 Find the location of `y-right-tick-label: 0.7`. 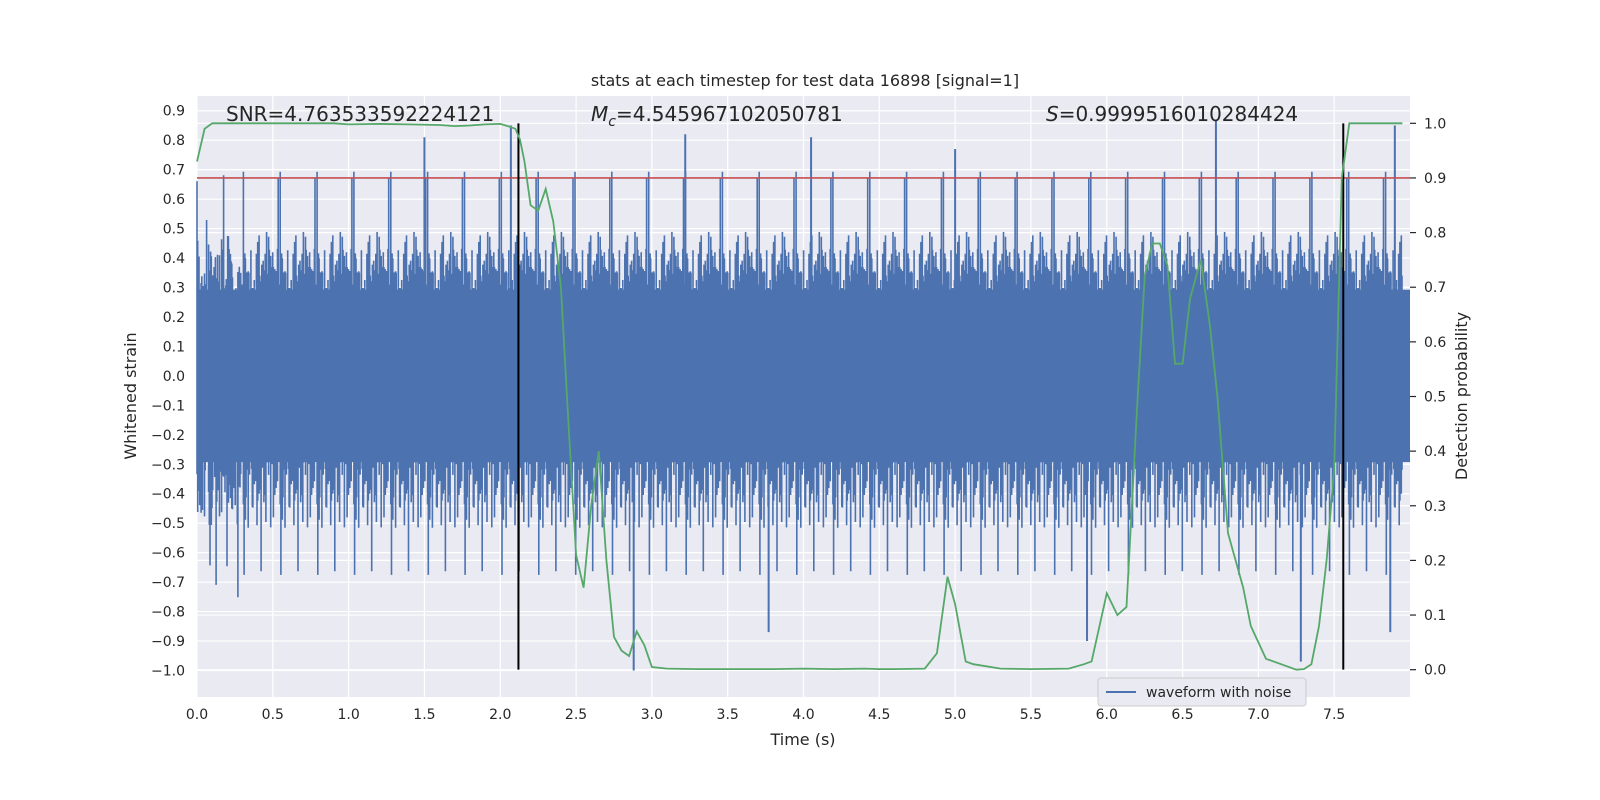

y-right-tick-label: 0.7 is located at coordinates (1435, 288).